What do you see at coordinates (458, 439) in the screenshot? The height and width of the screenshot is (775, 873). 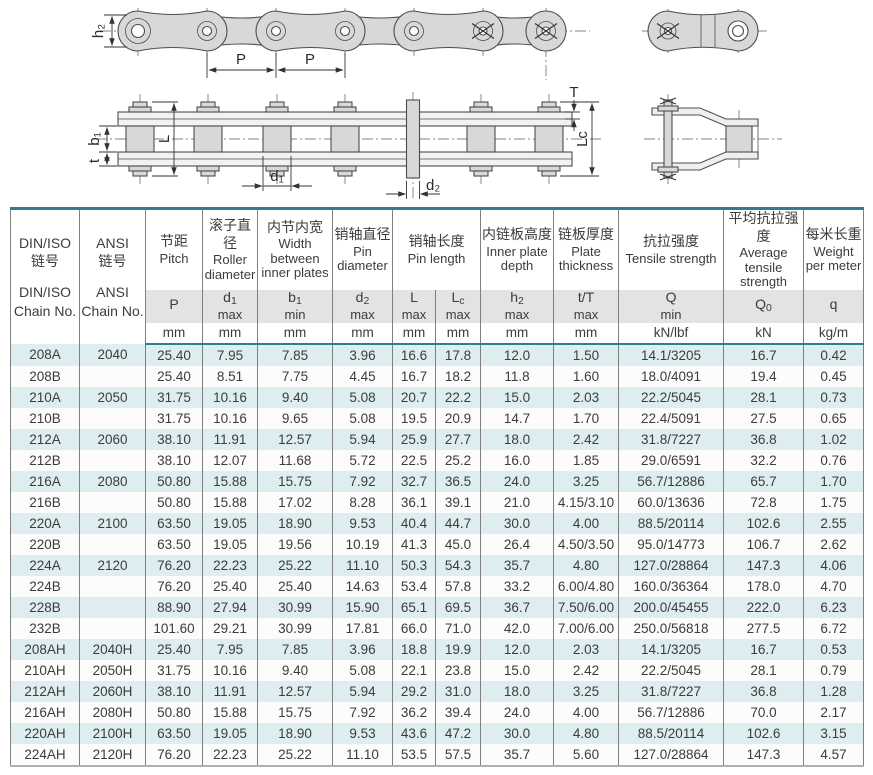 I see `cell-pin-len-lc: 27.7` at bounding box center [458, 439].